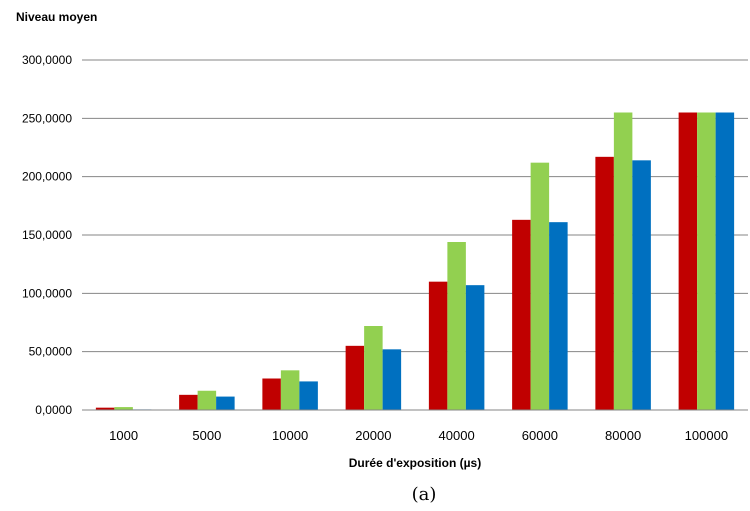 This screenshot has height=511, width=750. I want to click on x-tick-label: 100000, so click(706, 435).